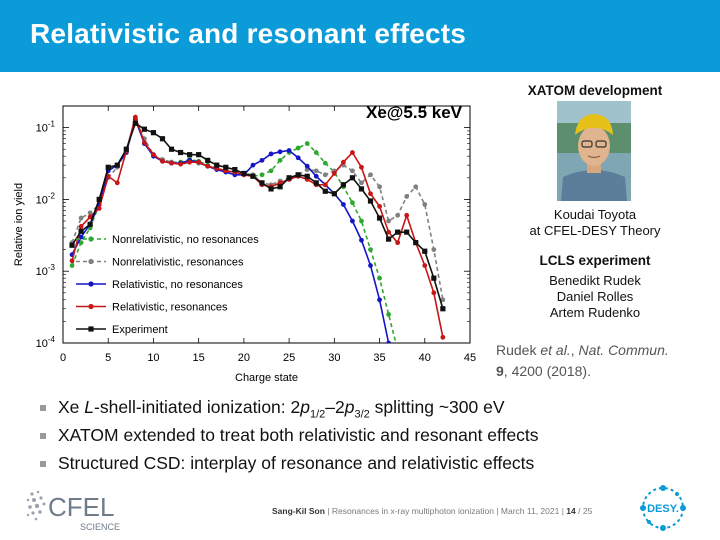 This screenshot has width=720, height=540. I want to click on legend-label: Relativistic, resonances, so click(170, 308).